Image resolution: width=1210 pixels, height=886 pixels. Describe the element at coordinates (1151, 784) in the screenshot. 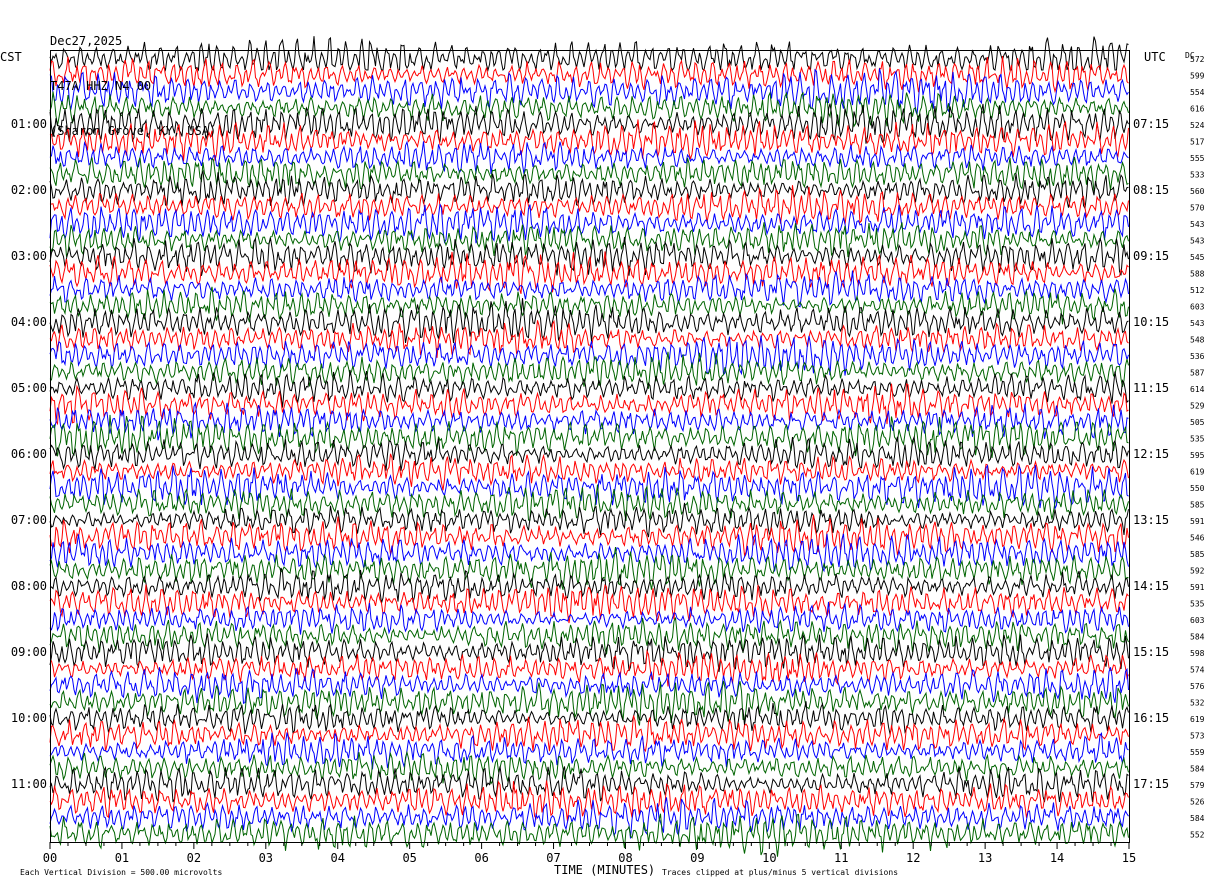

I see `right-time-label: 17:15` at that location.